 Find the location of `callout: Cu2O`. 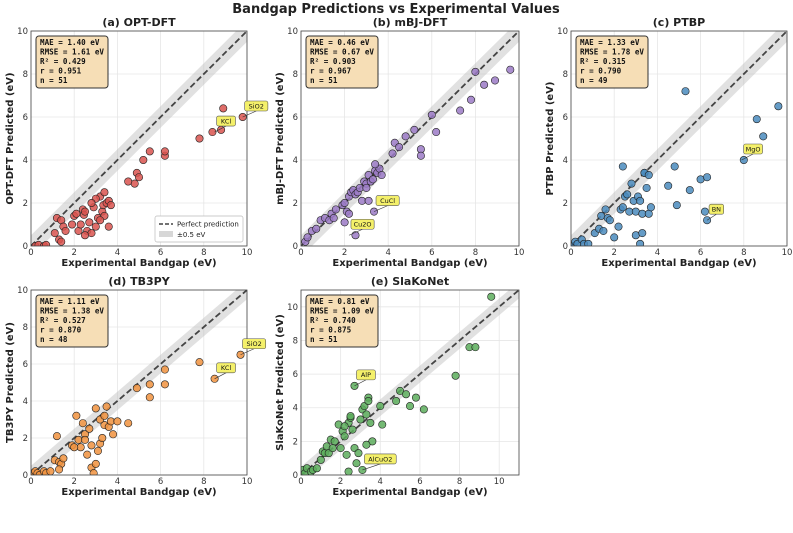

callout: Cu2O is located at coordinates (361, 227).